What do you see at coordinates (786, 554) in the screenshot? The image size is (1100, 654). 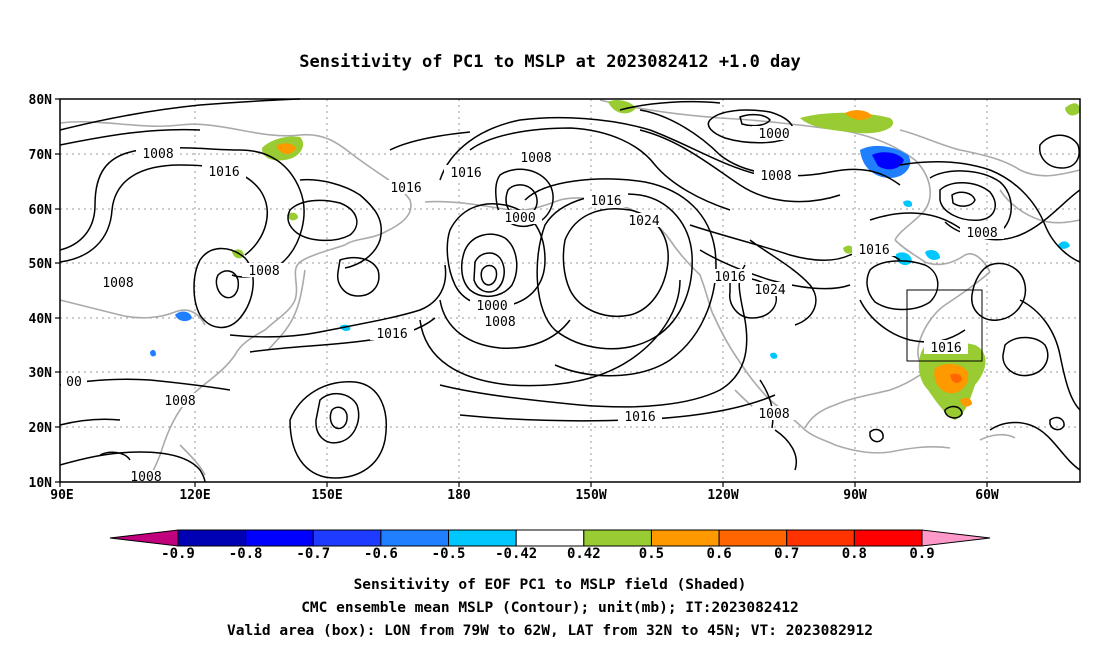 I see `colorbar-tick-label: 0.7` at bounding box center [786, 554].